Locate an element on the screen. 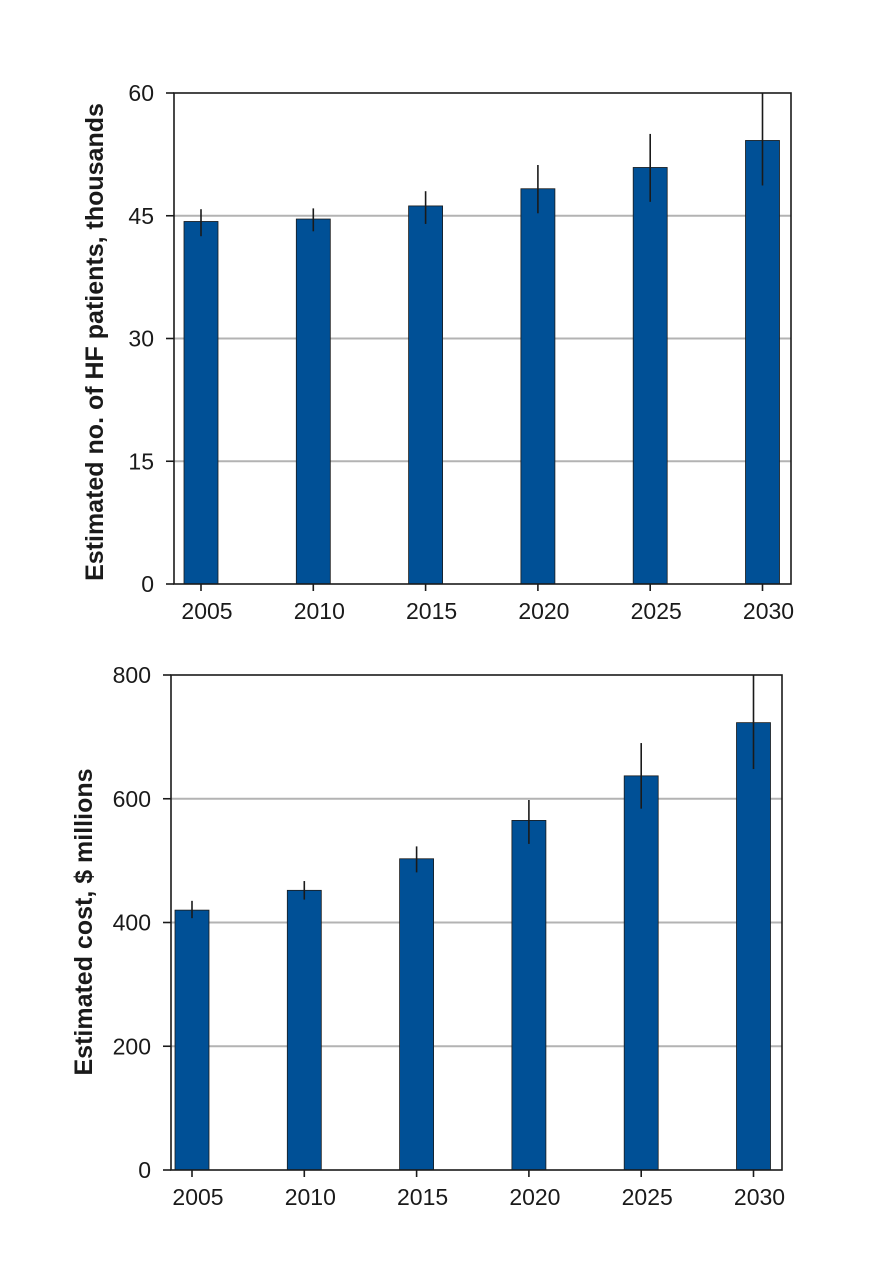 This screenshot has height=1280, width=882. y-tick-label: 15 is located at coordinates (141, 461).